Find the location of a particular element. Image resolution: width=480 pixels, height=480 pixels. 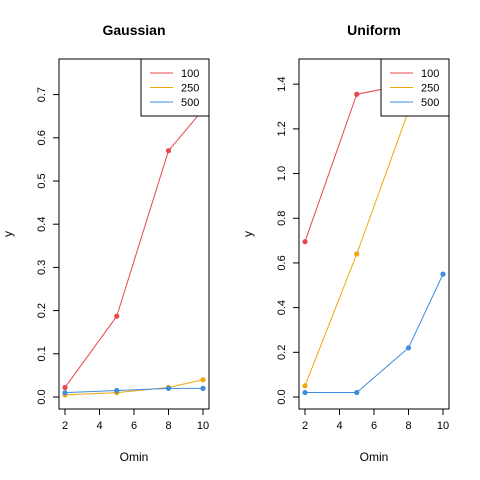

y-tick-label: 0.7 is located at coordinates (42, 94).